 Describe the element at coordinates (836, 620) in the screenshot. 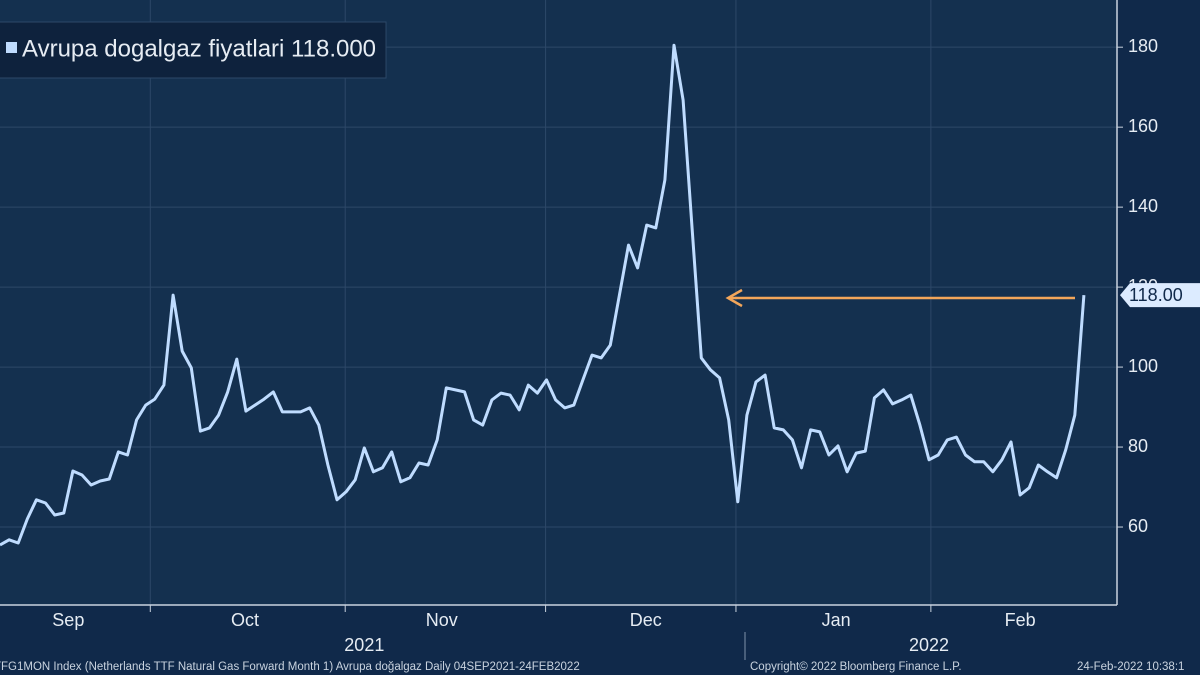

I see `x-tick-label: Jan` at that location.